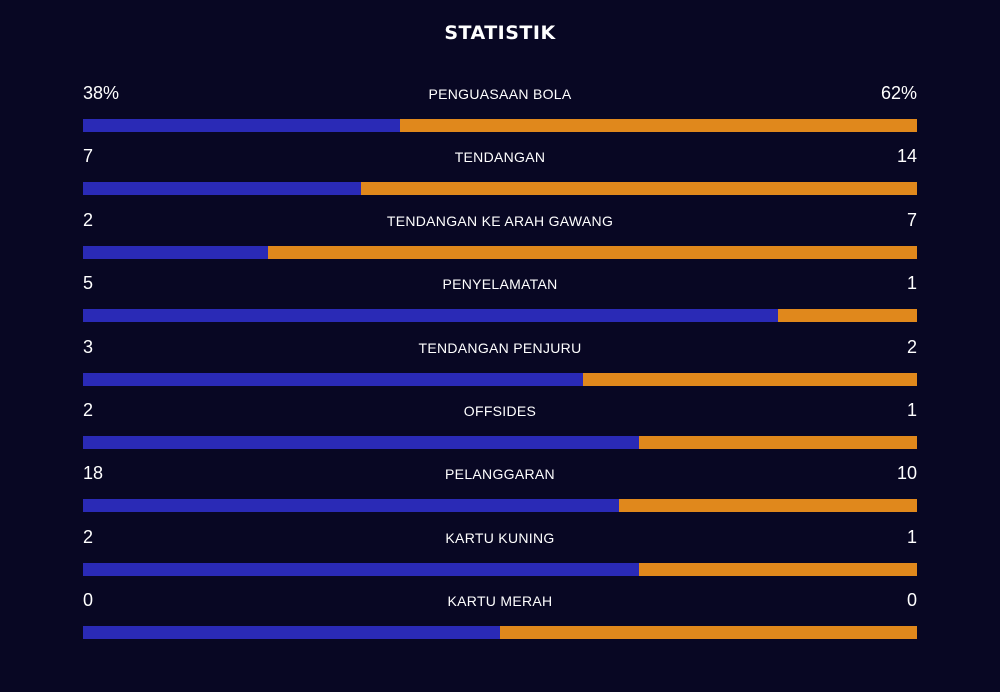 This screenshot has height=692, width=1000. What do you see at coordinates (88, 346) in the screenshot?
I see `home-value: 3` at bounding box center [88, 346].